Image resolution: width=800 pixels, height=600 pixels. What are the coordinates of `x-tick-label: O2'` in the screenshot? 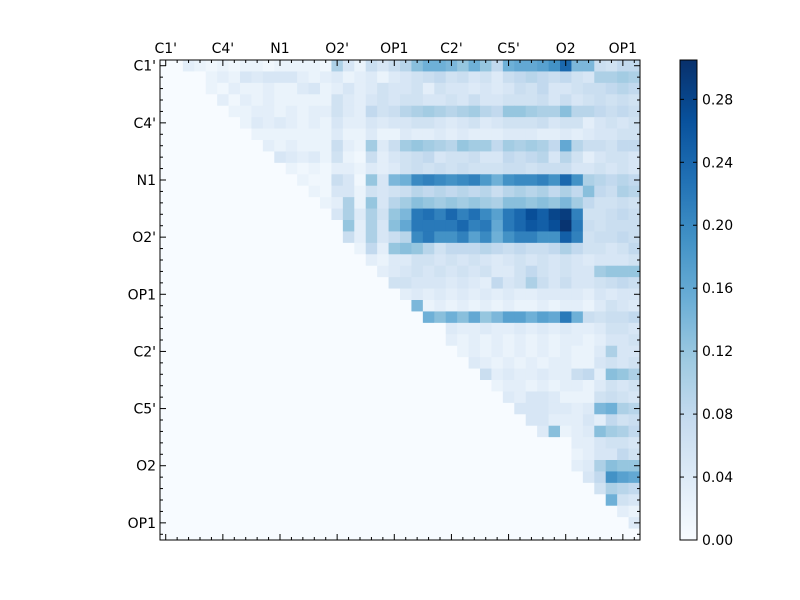 It's located at (337, 49).